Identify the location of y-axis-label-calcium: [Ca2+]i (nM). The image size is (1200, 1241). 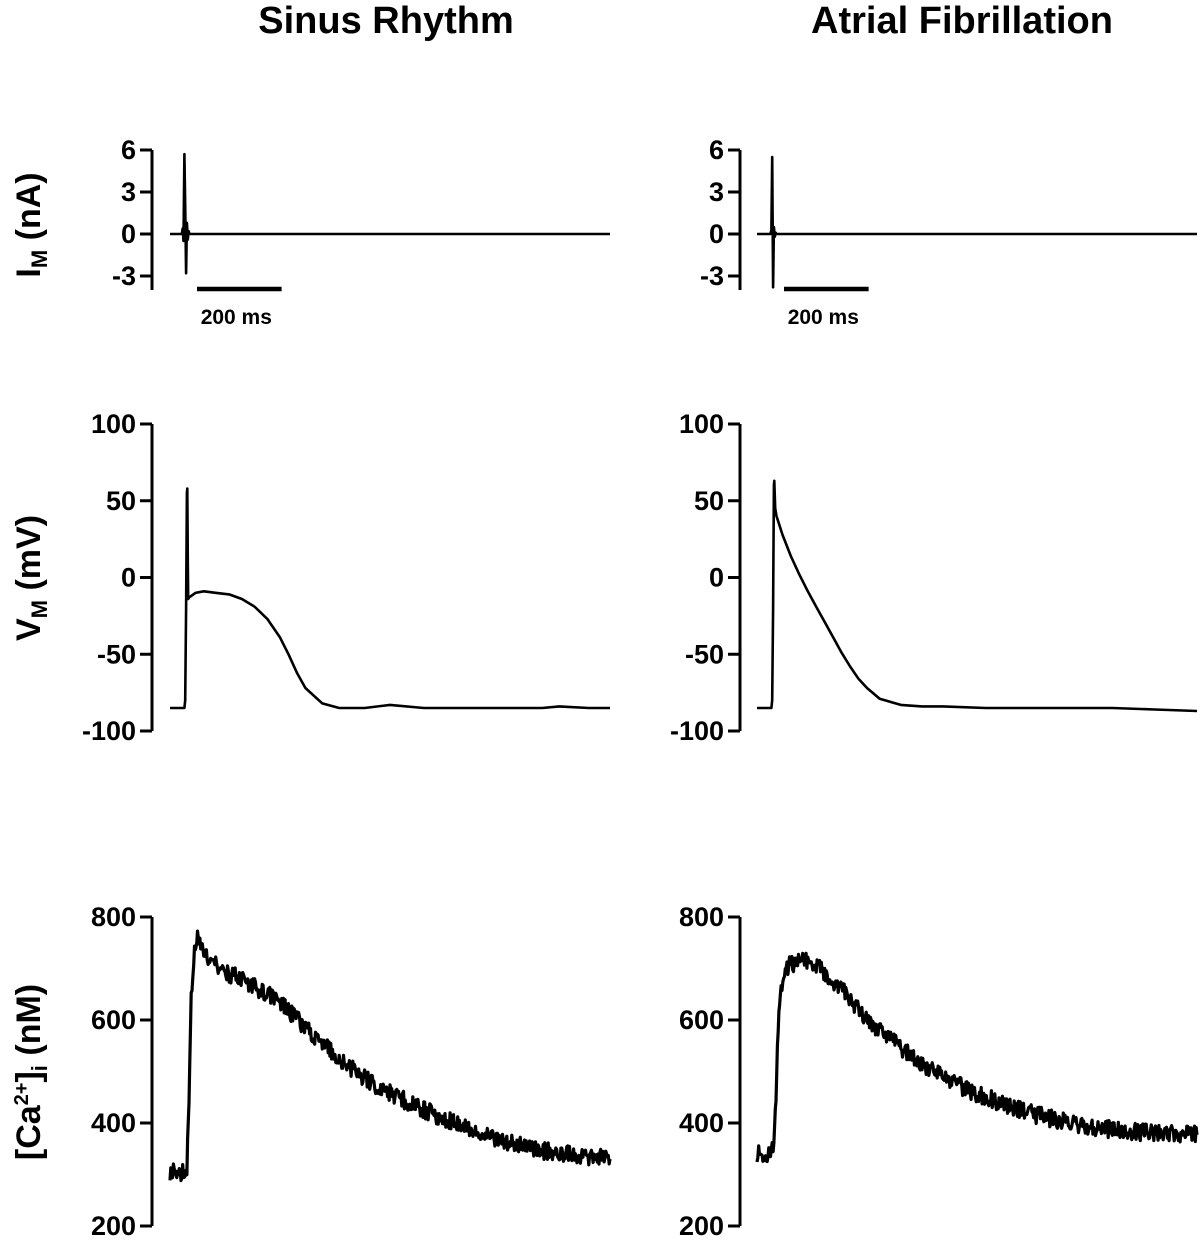
(31, 1072).